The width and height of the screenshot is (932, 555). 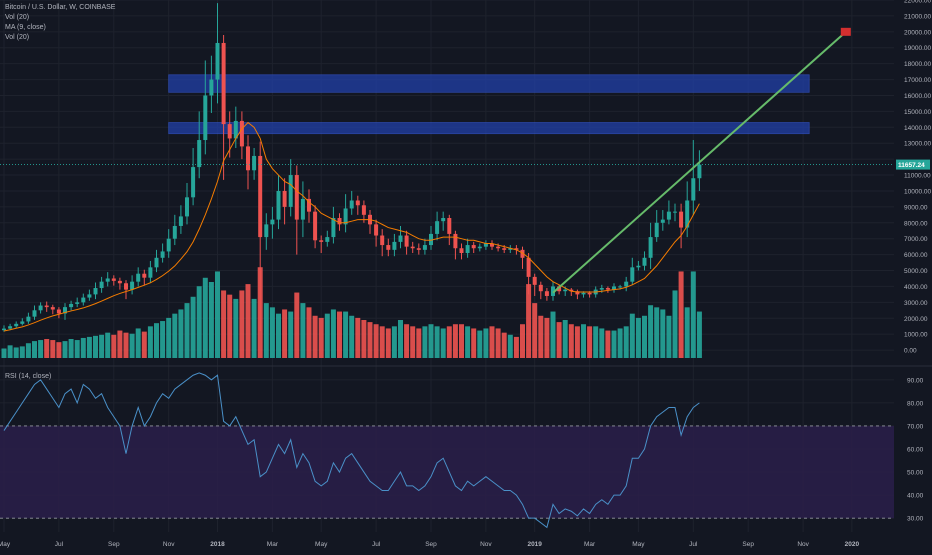 What do you see at coordinates (273, 544) in the screenshot?
I see `time-tick-label: Mar` at bounding box center [273, 544].